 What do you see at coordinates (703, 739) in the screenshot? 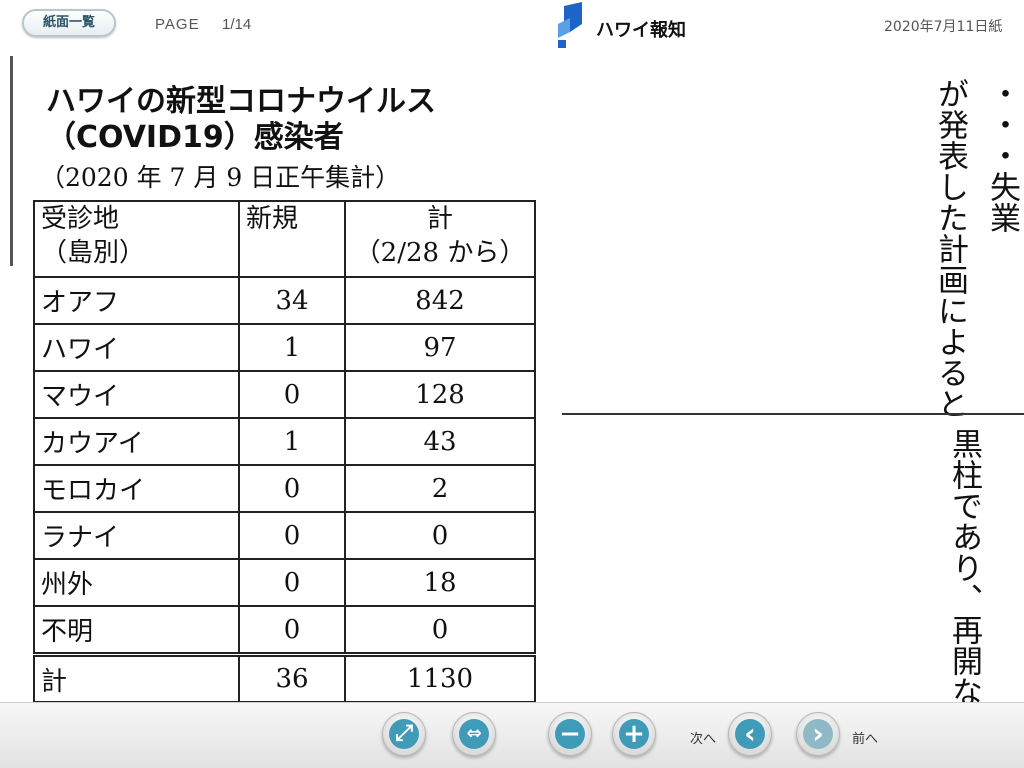
I see `next-label: 次へ` at bounding box center [703, 739].